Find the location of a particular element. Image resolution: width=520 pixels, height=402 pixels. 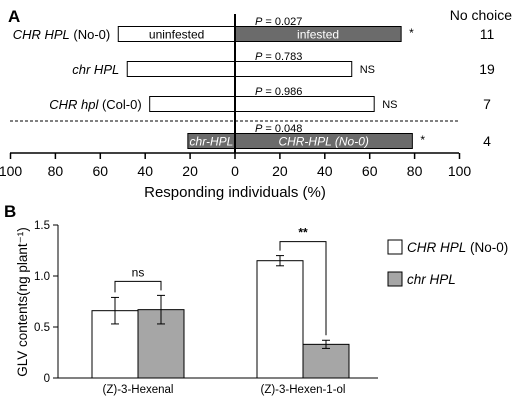

choice-row: P = 0.986 NS CHR hpl (Col-0) 7 is located at coordinates (270, 99).